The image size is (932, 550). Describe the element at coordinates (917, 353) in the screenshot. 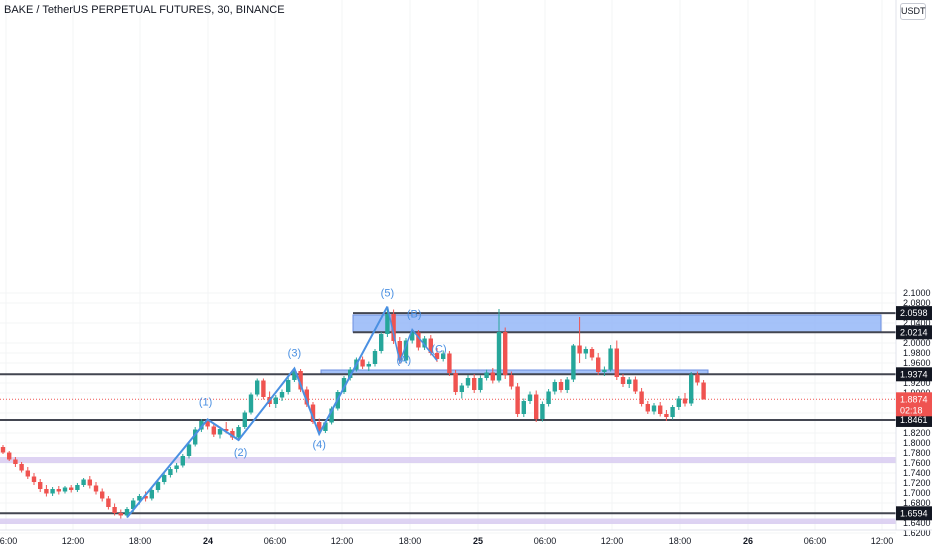

I see `y-tick-label: 1.9800` at that location.